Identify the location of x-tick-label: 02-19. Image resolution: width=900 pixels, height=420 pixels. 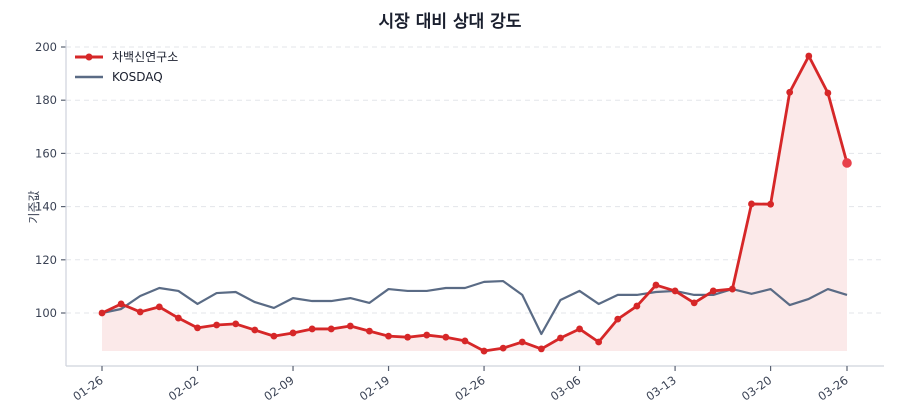
(374, 388).